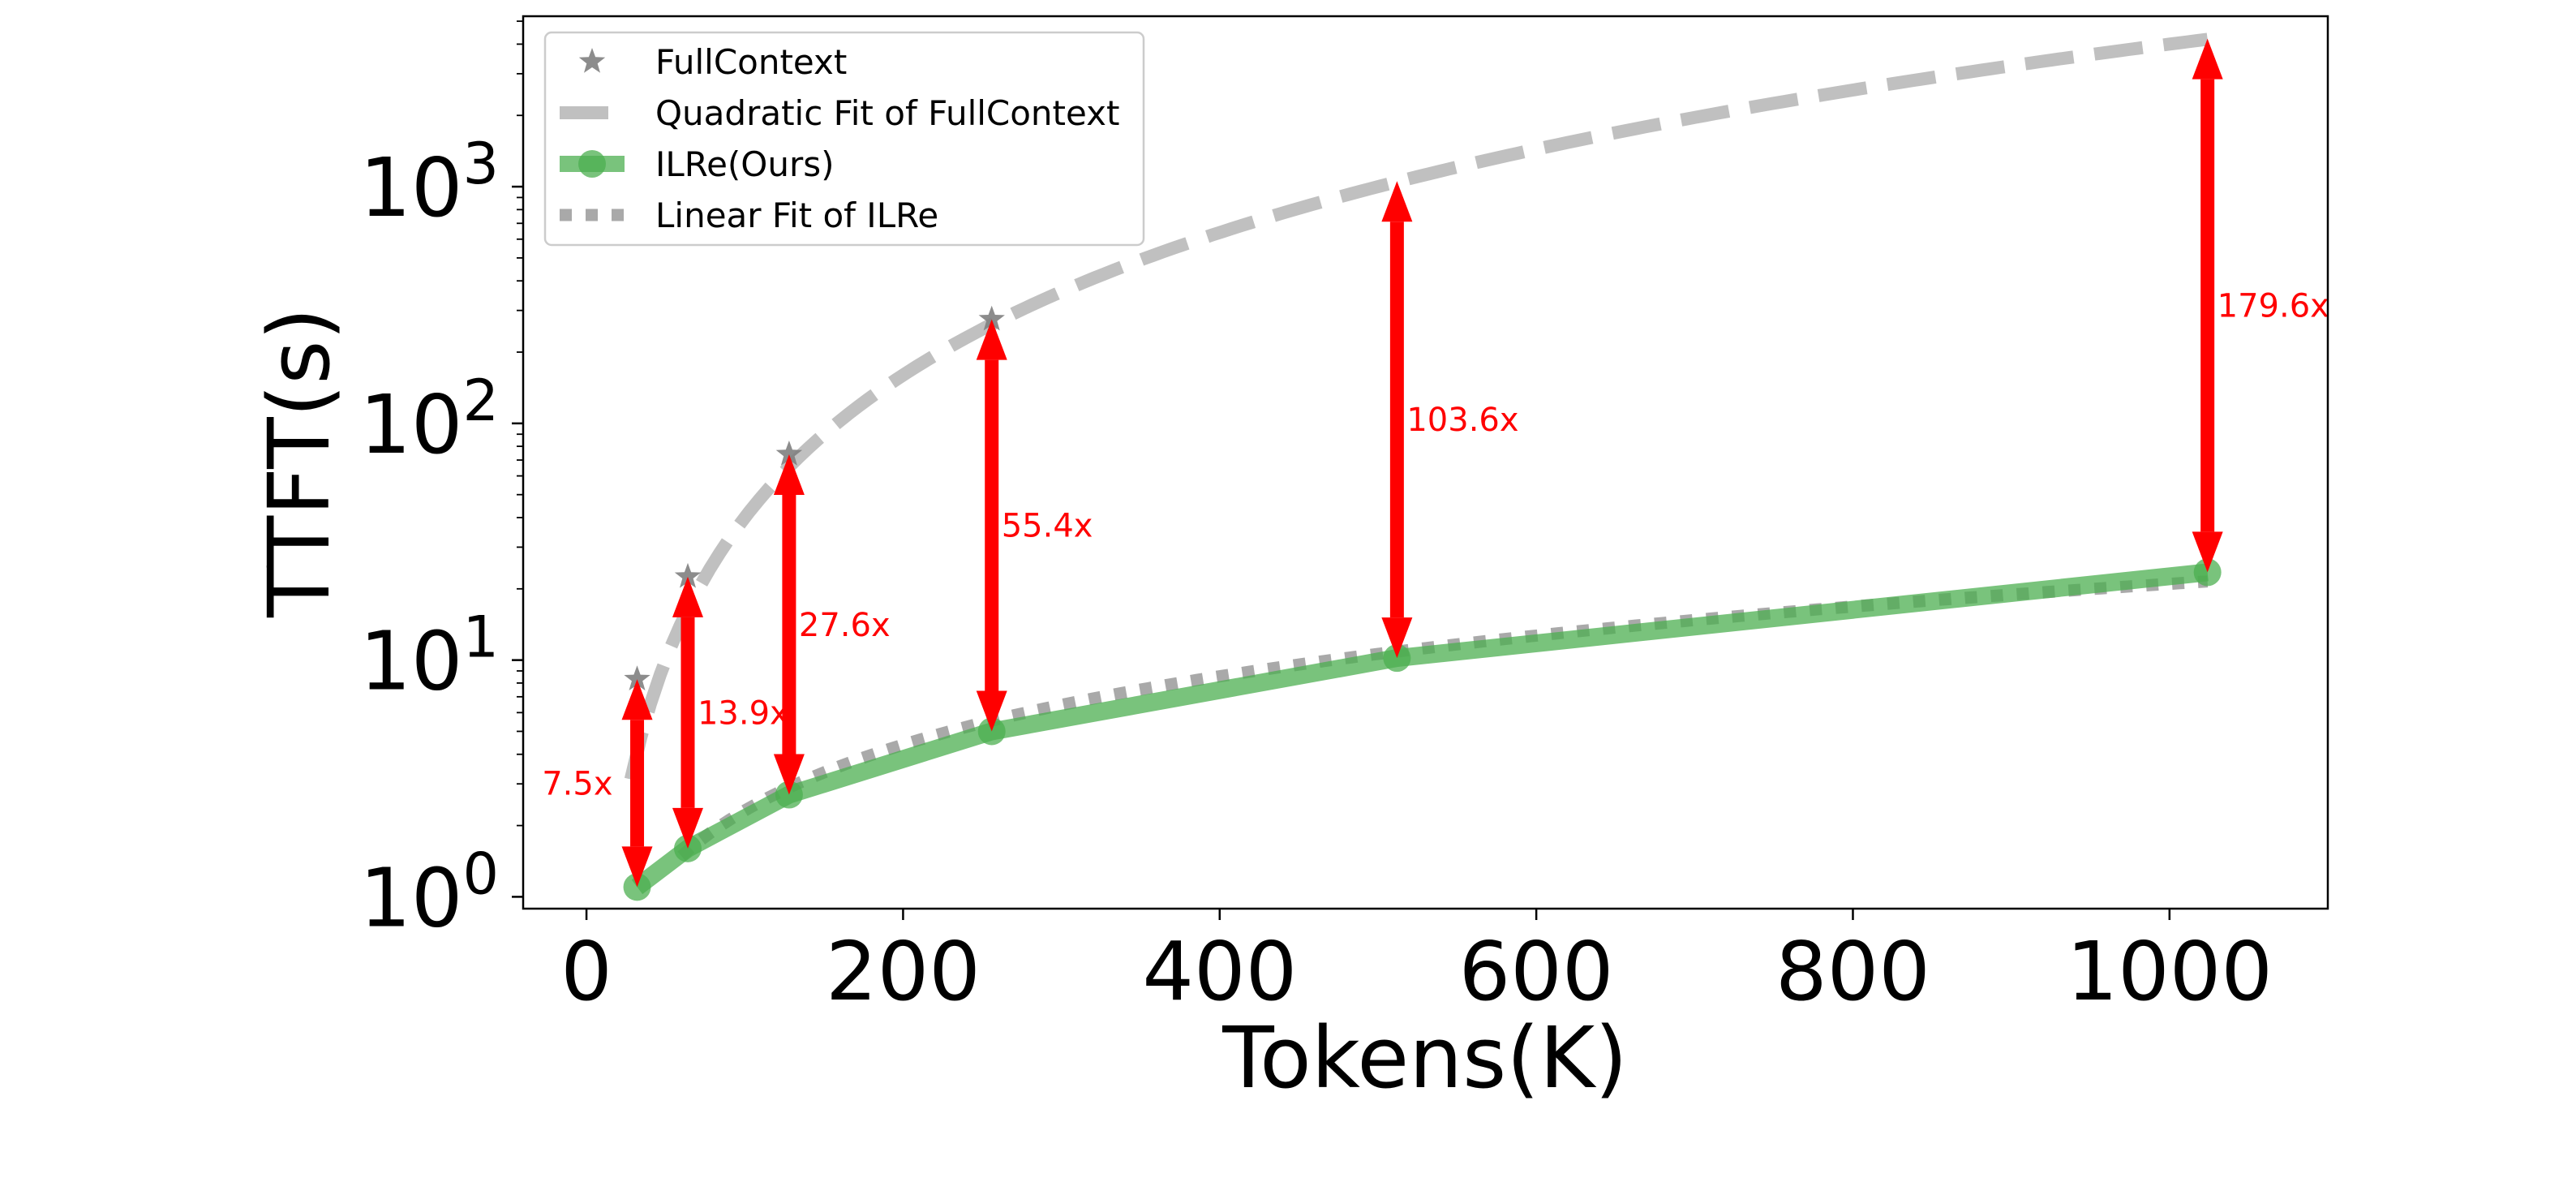 The height and width of the screenshot is (1178, 2576). Describe the element at coordinates (1416, 964) in the screenshot. I see `x-axis-ticks: 0 200 400 600 800 1000` at that location.